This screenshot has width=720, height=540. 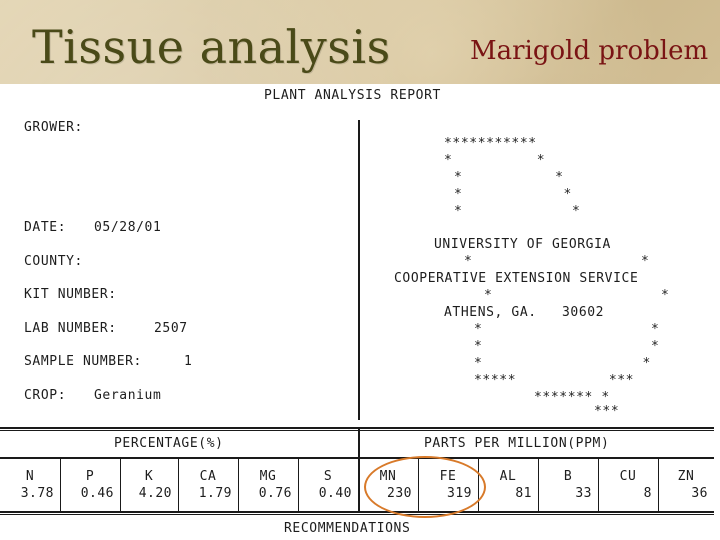 What do you see at coordinates (589, 51) in the screenshot?
I see `slide-subtitle: Marigold problem` at bounding box center [589, 51].